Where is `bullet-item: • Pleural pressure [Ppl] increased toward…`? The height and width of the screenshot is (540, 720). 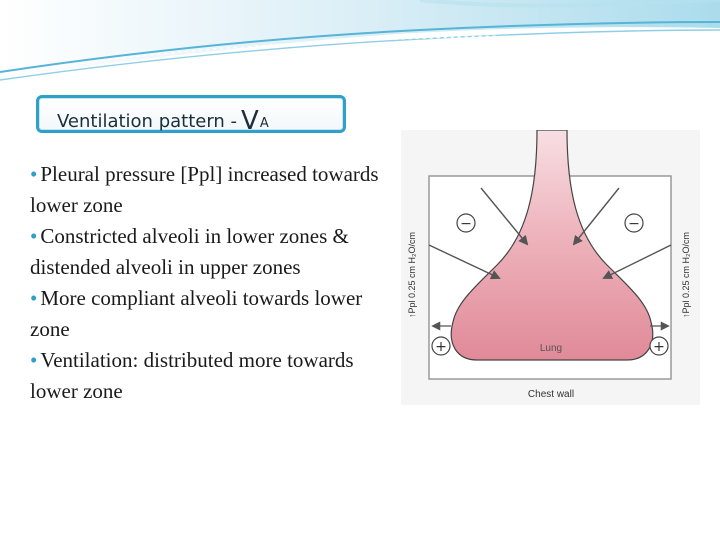
bullet-item: • Pleural pressure [Ppl] increased toward… is located at coordinates (215, 190).